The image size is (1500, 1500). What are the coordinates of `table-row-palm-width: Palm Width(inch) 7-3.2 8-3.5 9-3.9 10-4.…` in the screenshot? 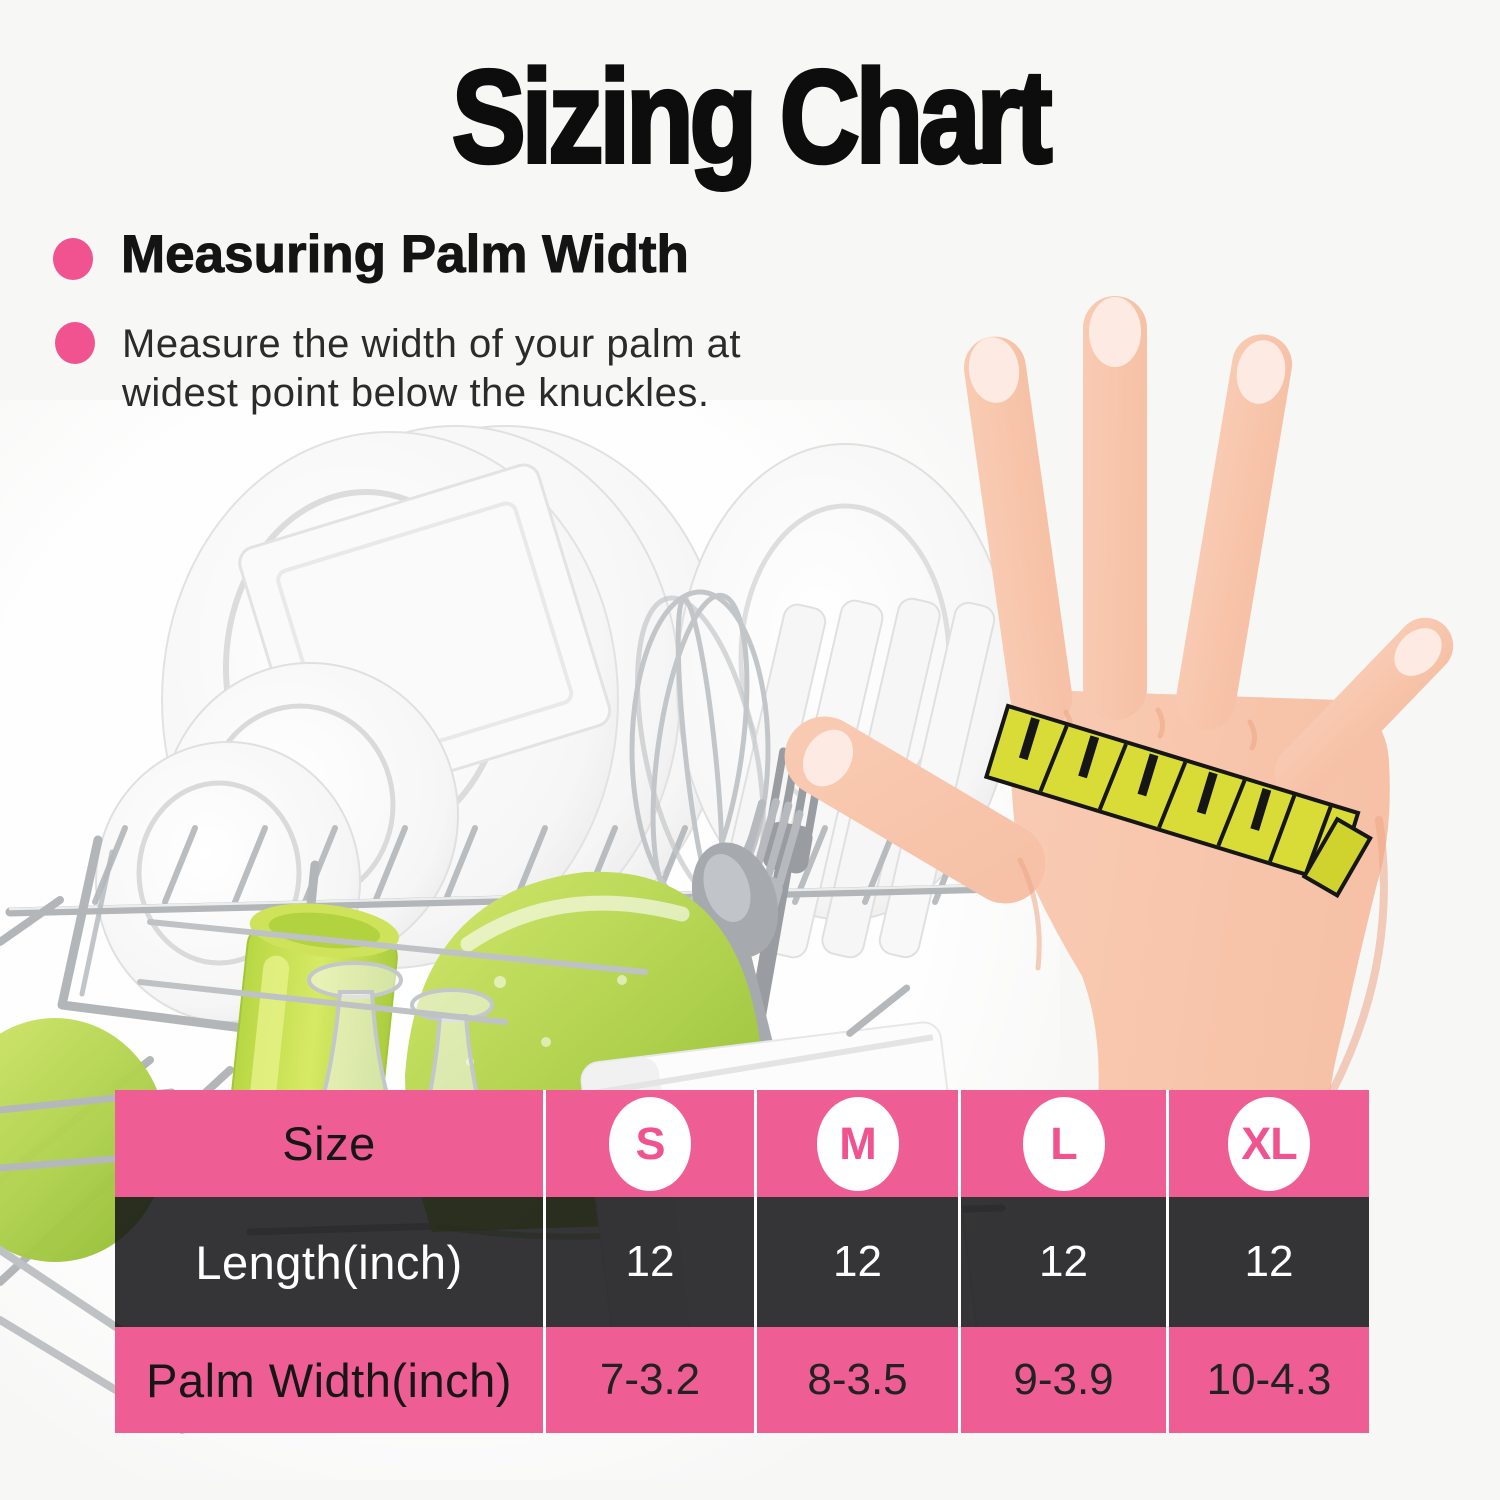 It's located at (742, 1380).